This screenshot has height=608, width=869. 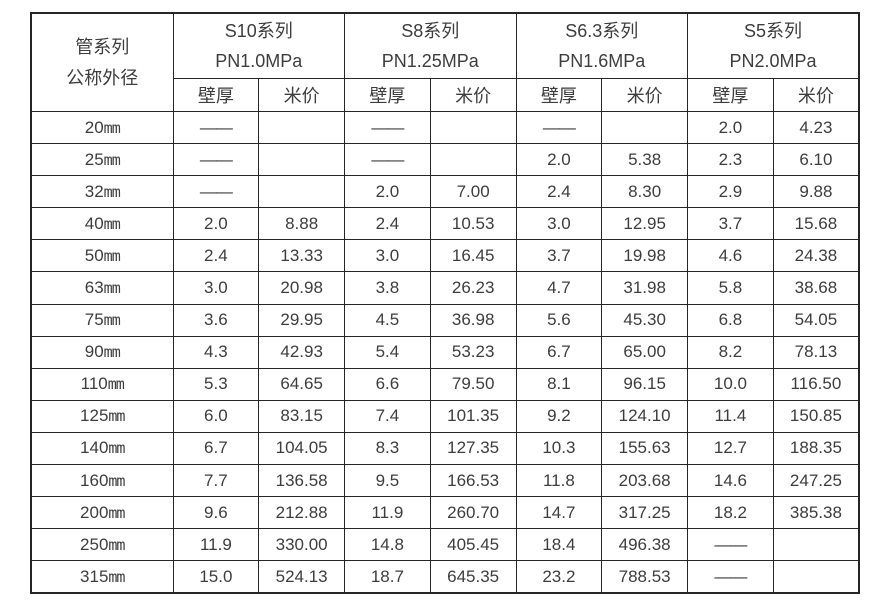 I want to click on value-cell: 7.7, so click(x=216, y=481).